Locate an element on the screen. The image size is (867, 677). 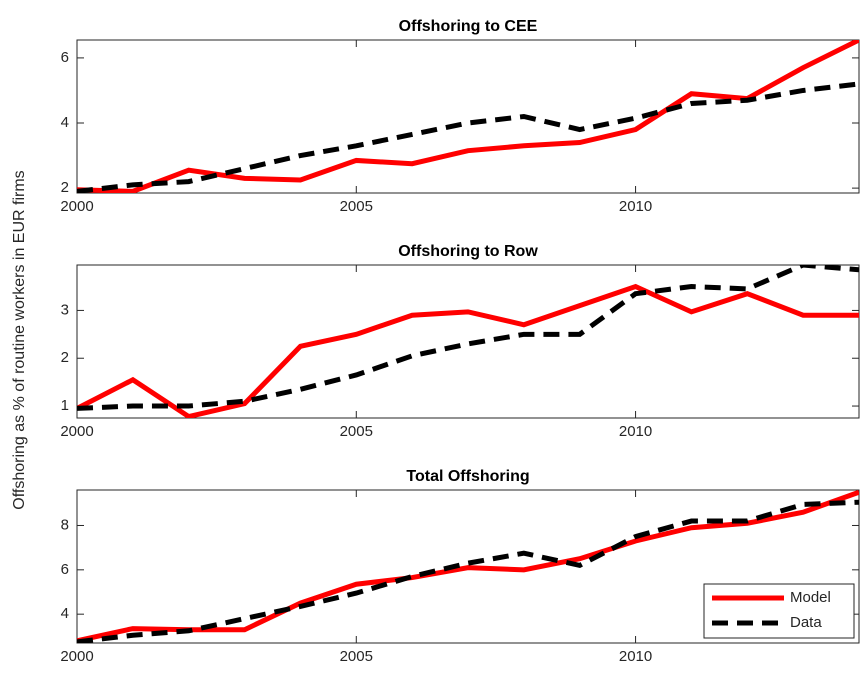
subplot-title: Offshoring to Row is located at coordinates (468, 251).